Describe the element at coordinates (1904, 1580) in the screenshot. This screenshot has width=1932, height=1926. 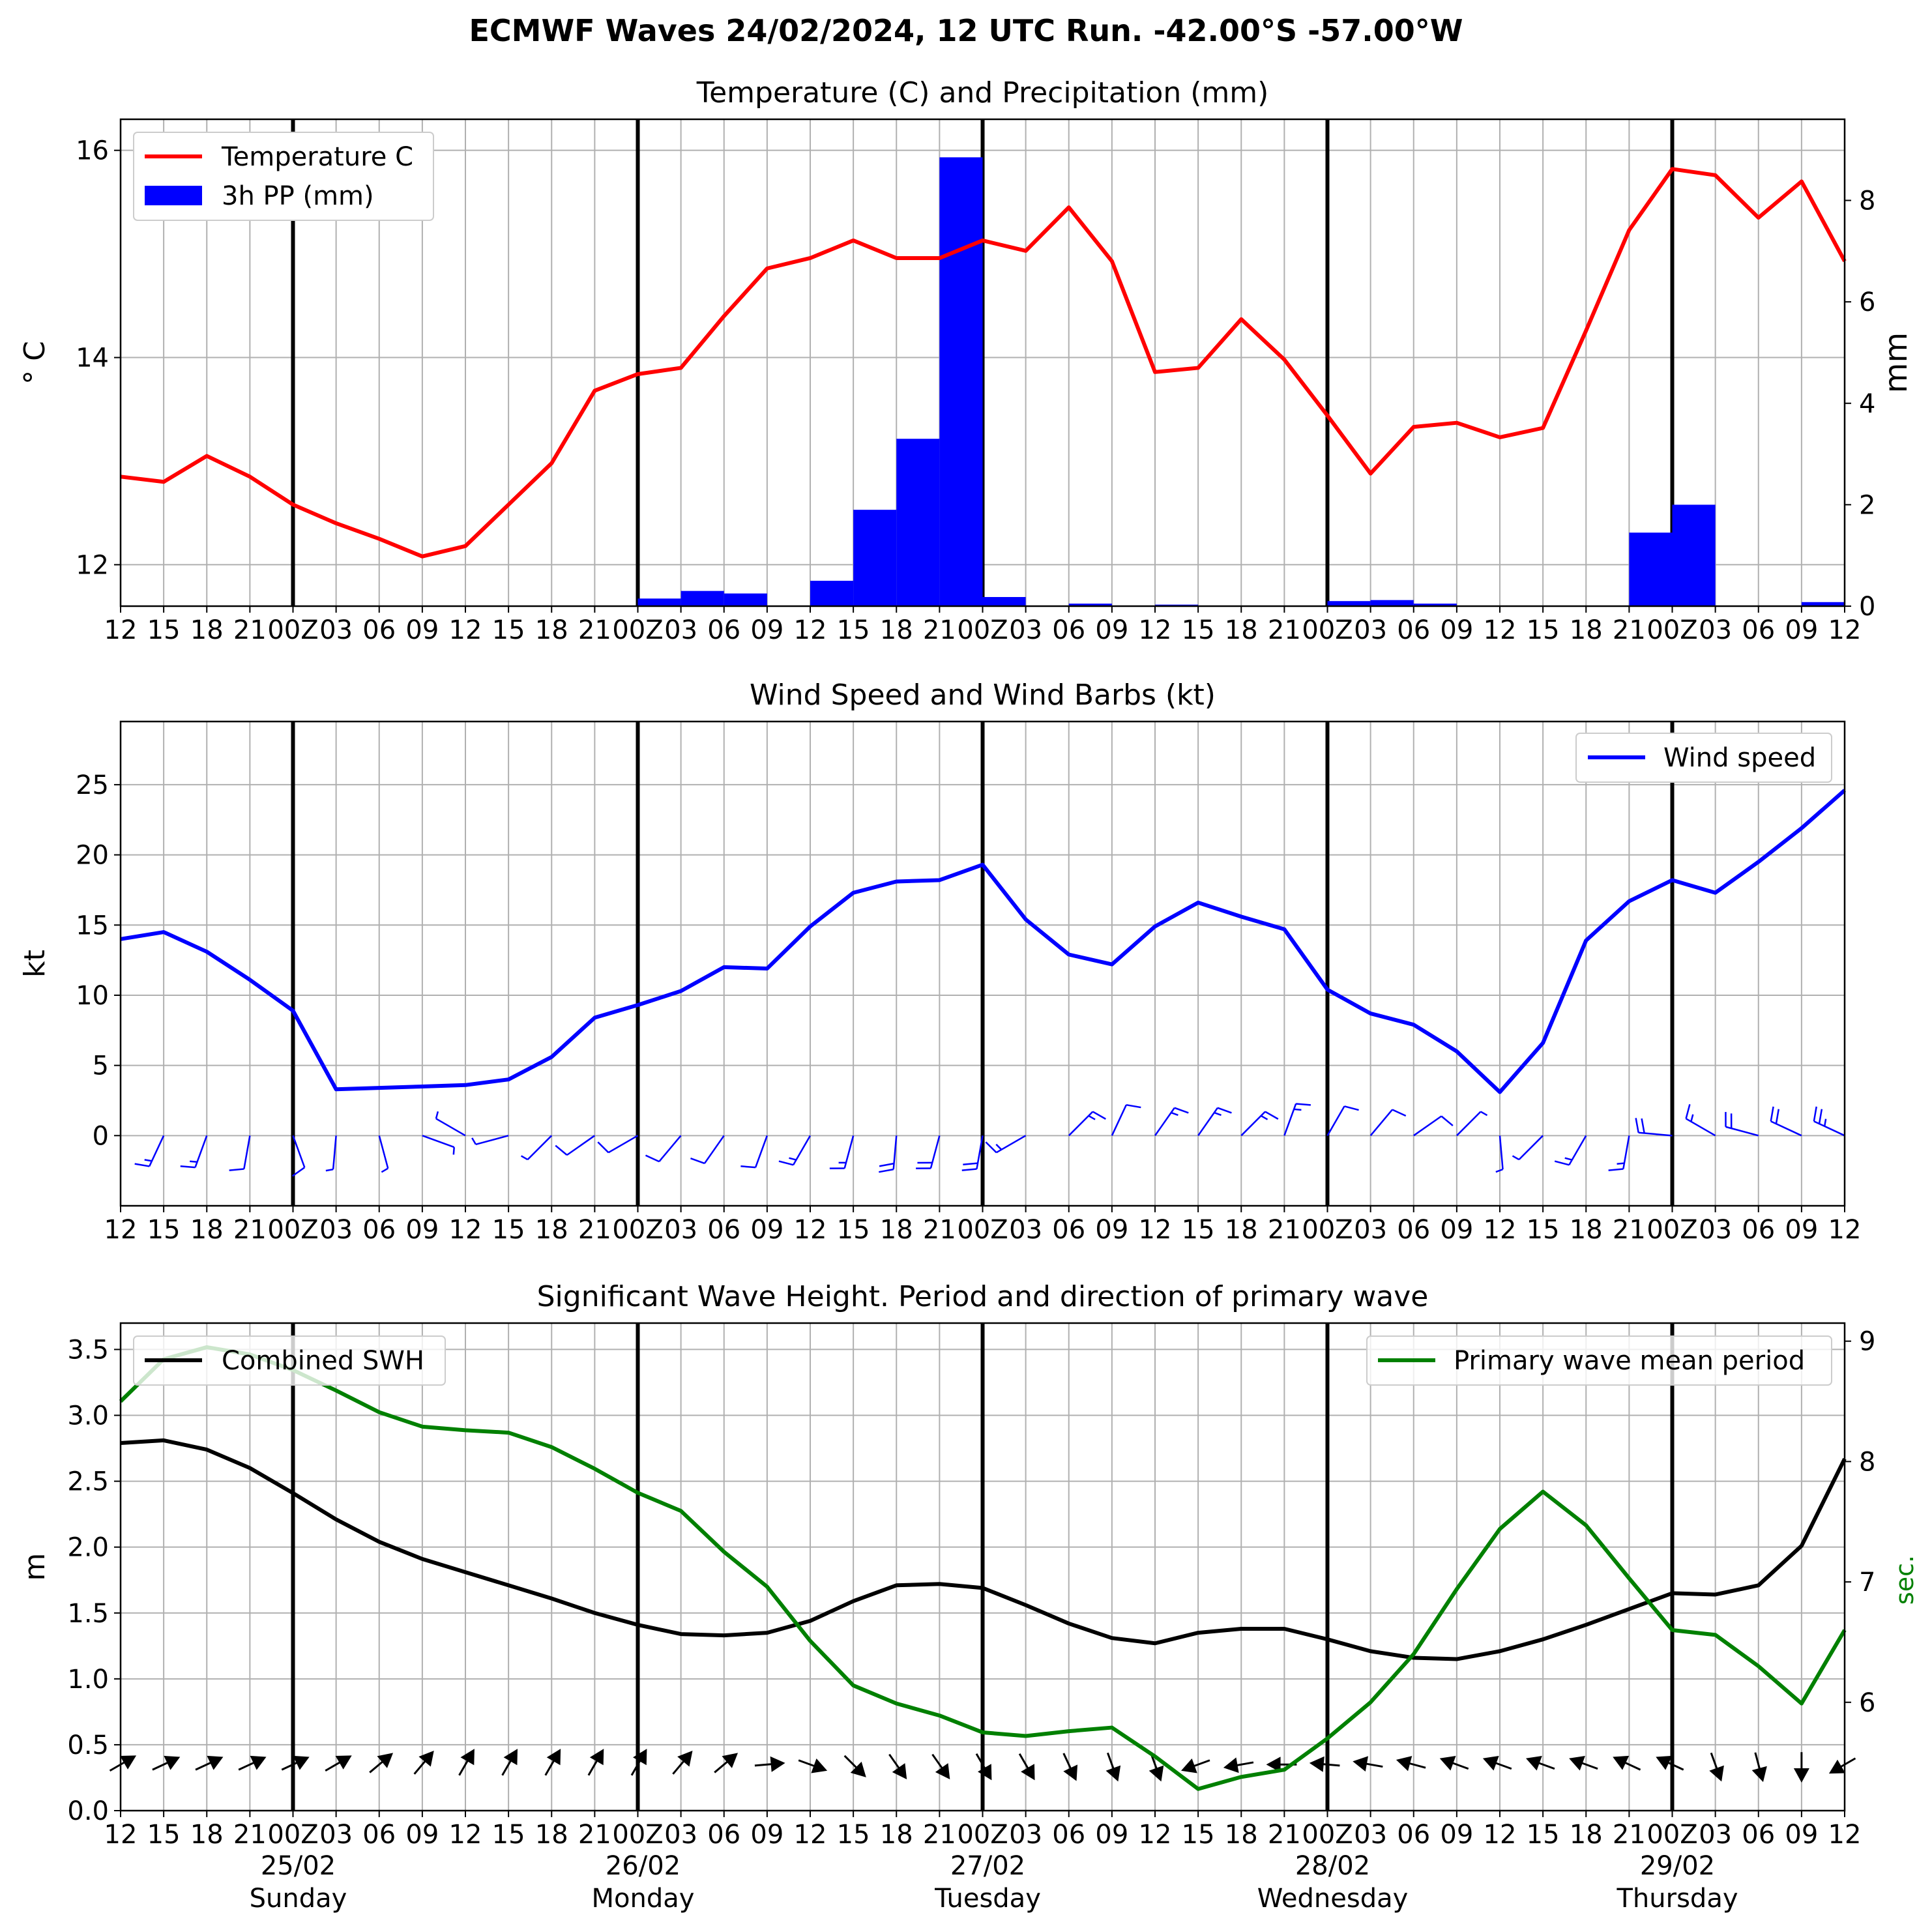
I see `y-axis-label-right: sec.` at that location.